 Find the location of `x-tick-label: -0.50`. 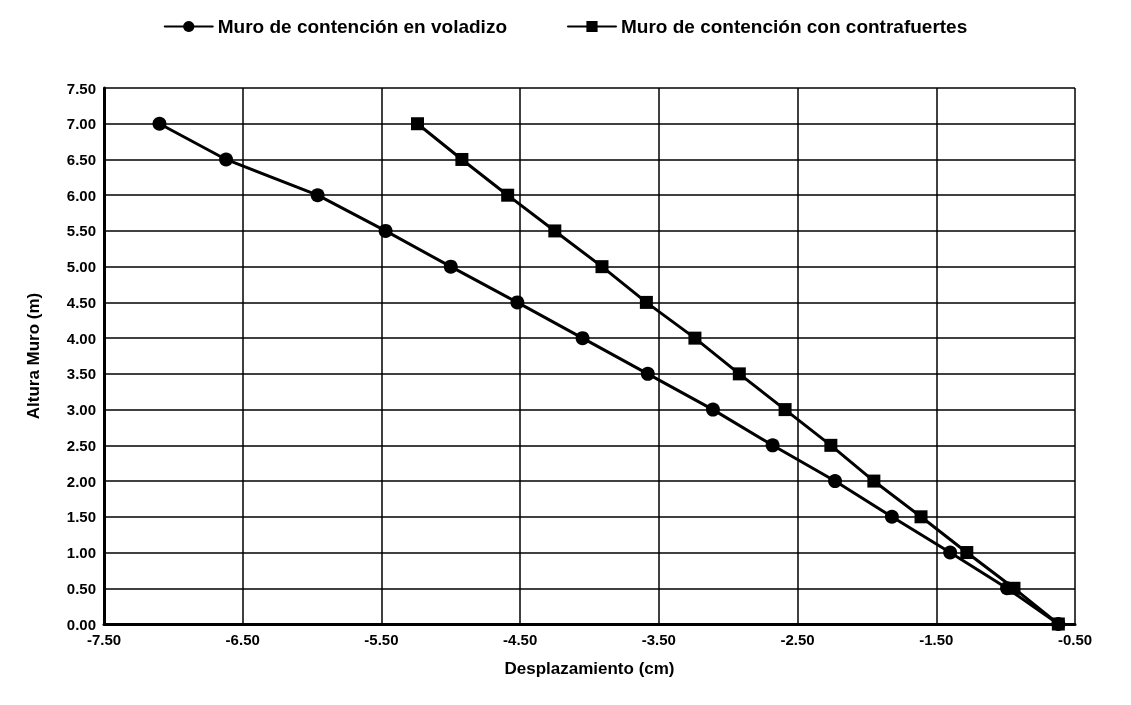

x-tick-label: -0.50 is located at coordinates (1075, 639).